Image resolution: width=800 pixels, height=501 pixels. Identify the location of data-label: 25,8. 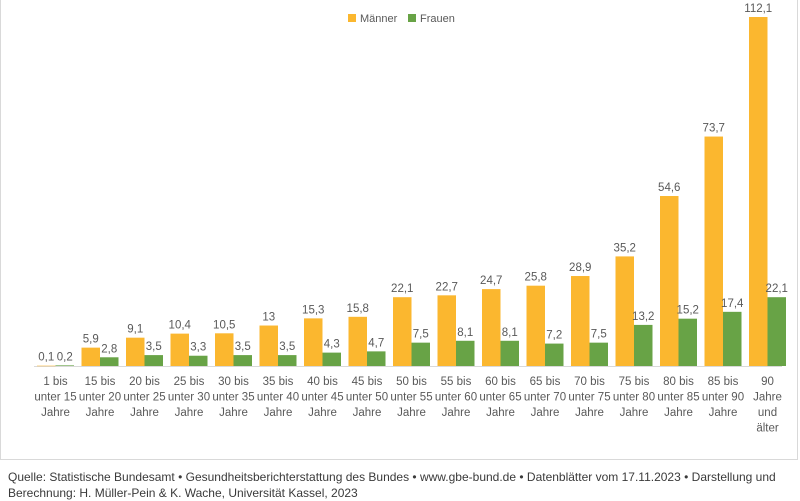
(536, 278).